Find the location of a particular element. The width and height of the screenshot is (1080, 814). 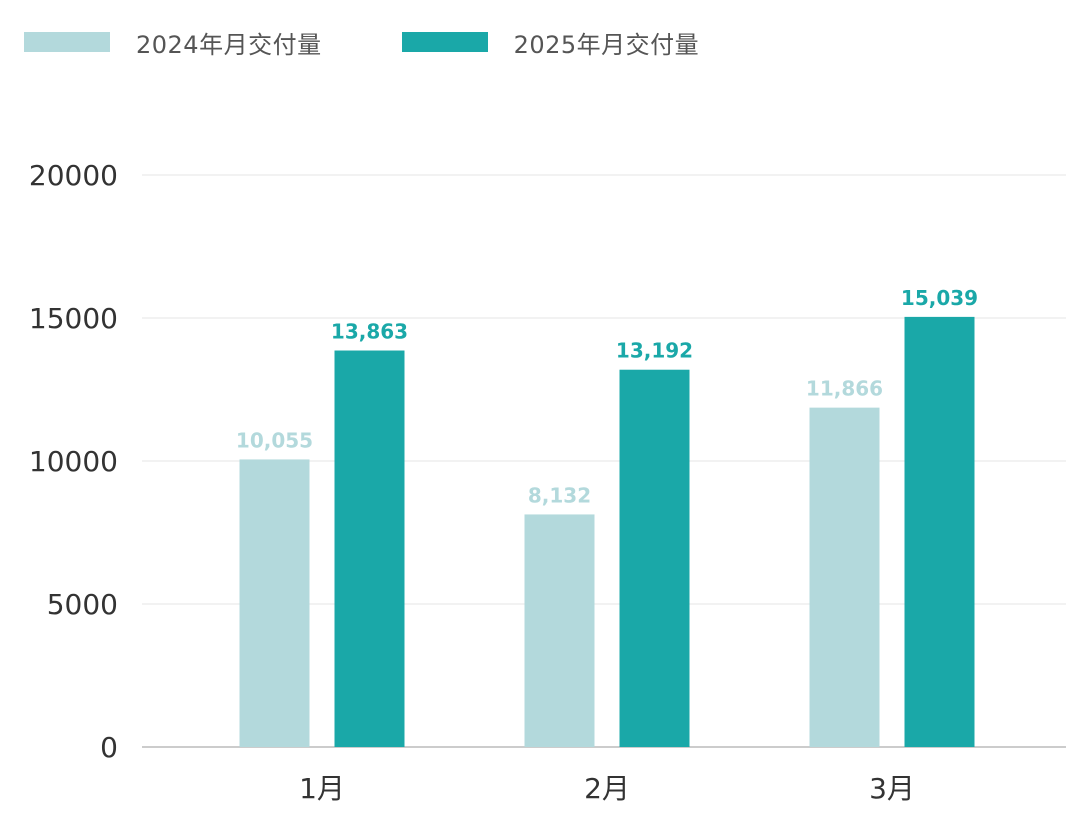

legend-item-2024: 2024年月交付量 is located at coordinates (173, 42).